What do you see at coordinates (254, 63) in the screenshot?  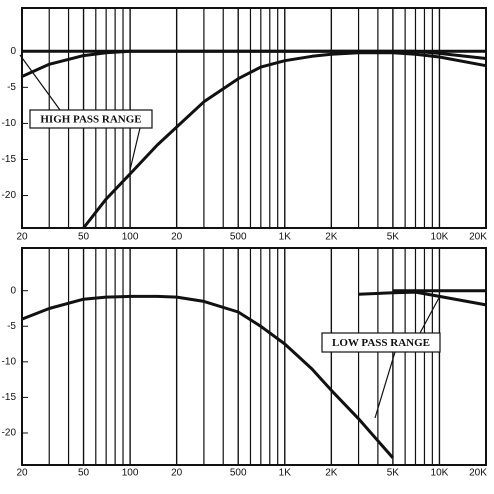 I see `response-curve` at bounding box center [254, 63].